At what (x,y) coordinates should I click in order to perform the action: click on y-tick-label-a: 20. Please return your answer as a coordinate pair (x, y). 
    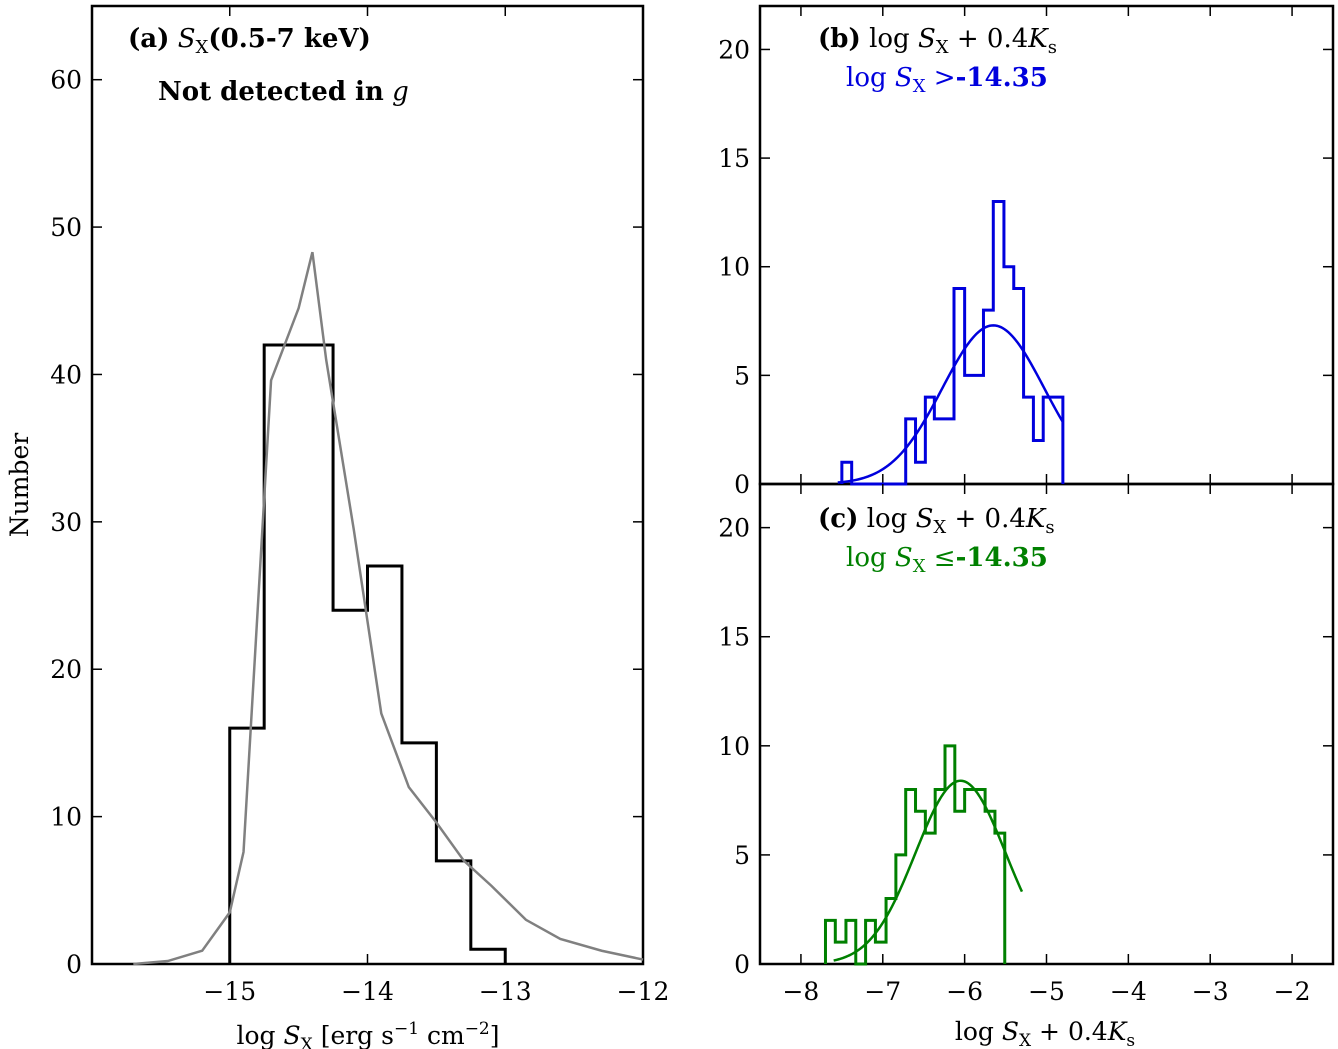
    Looking at the image, I should click on (66, 669).